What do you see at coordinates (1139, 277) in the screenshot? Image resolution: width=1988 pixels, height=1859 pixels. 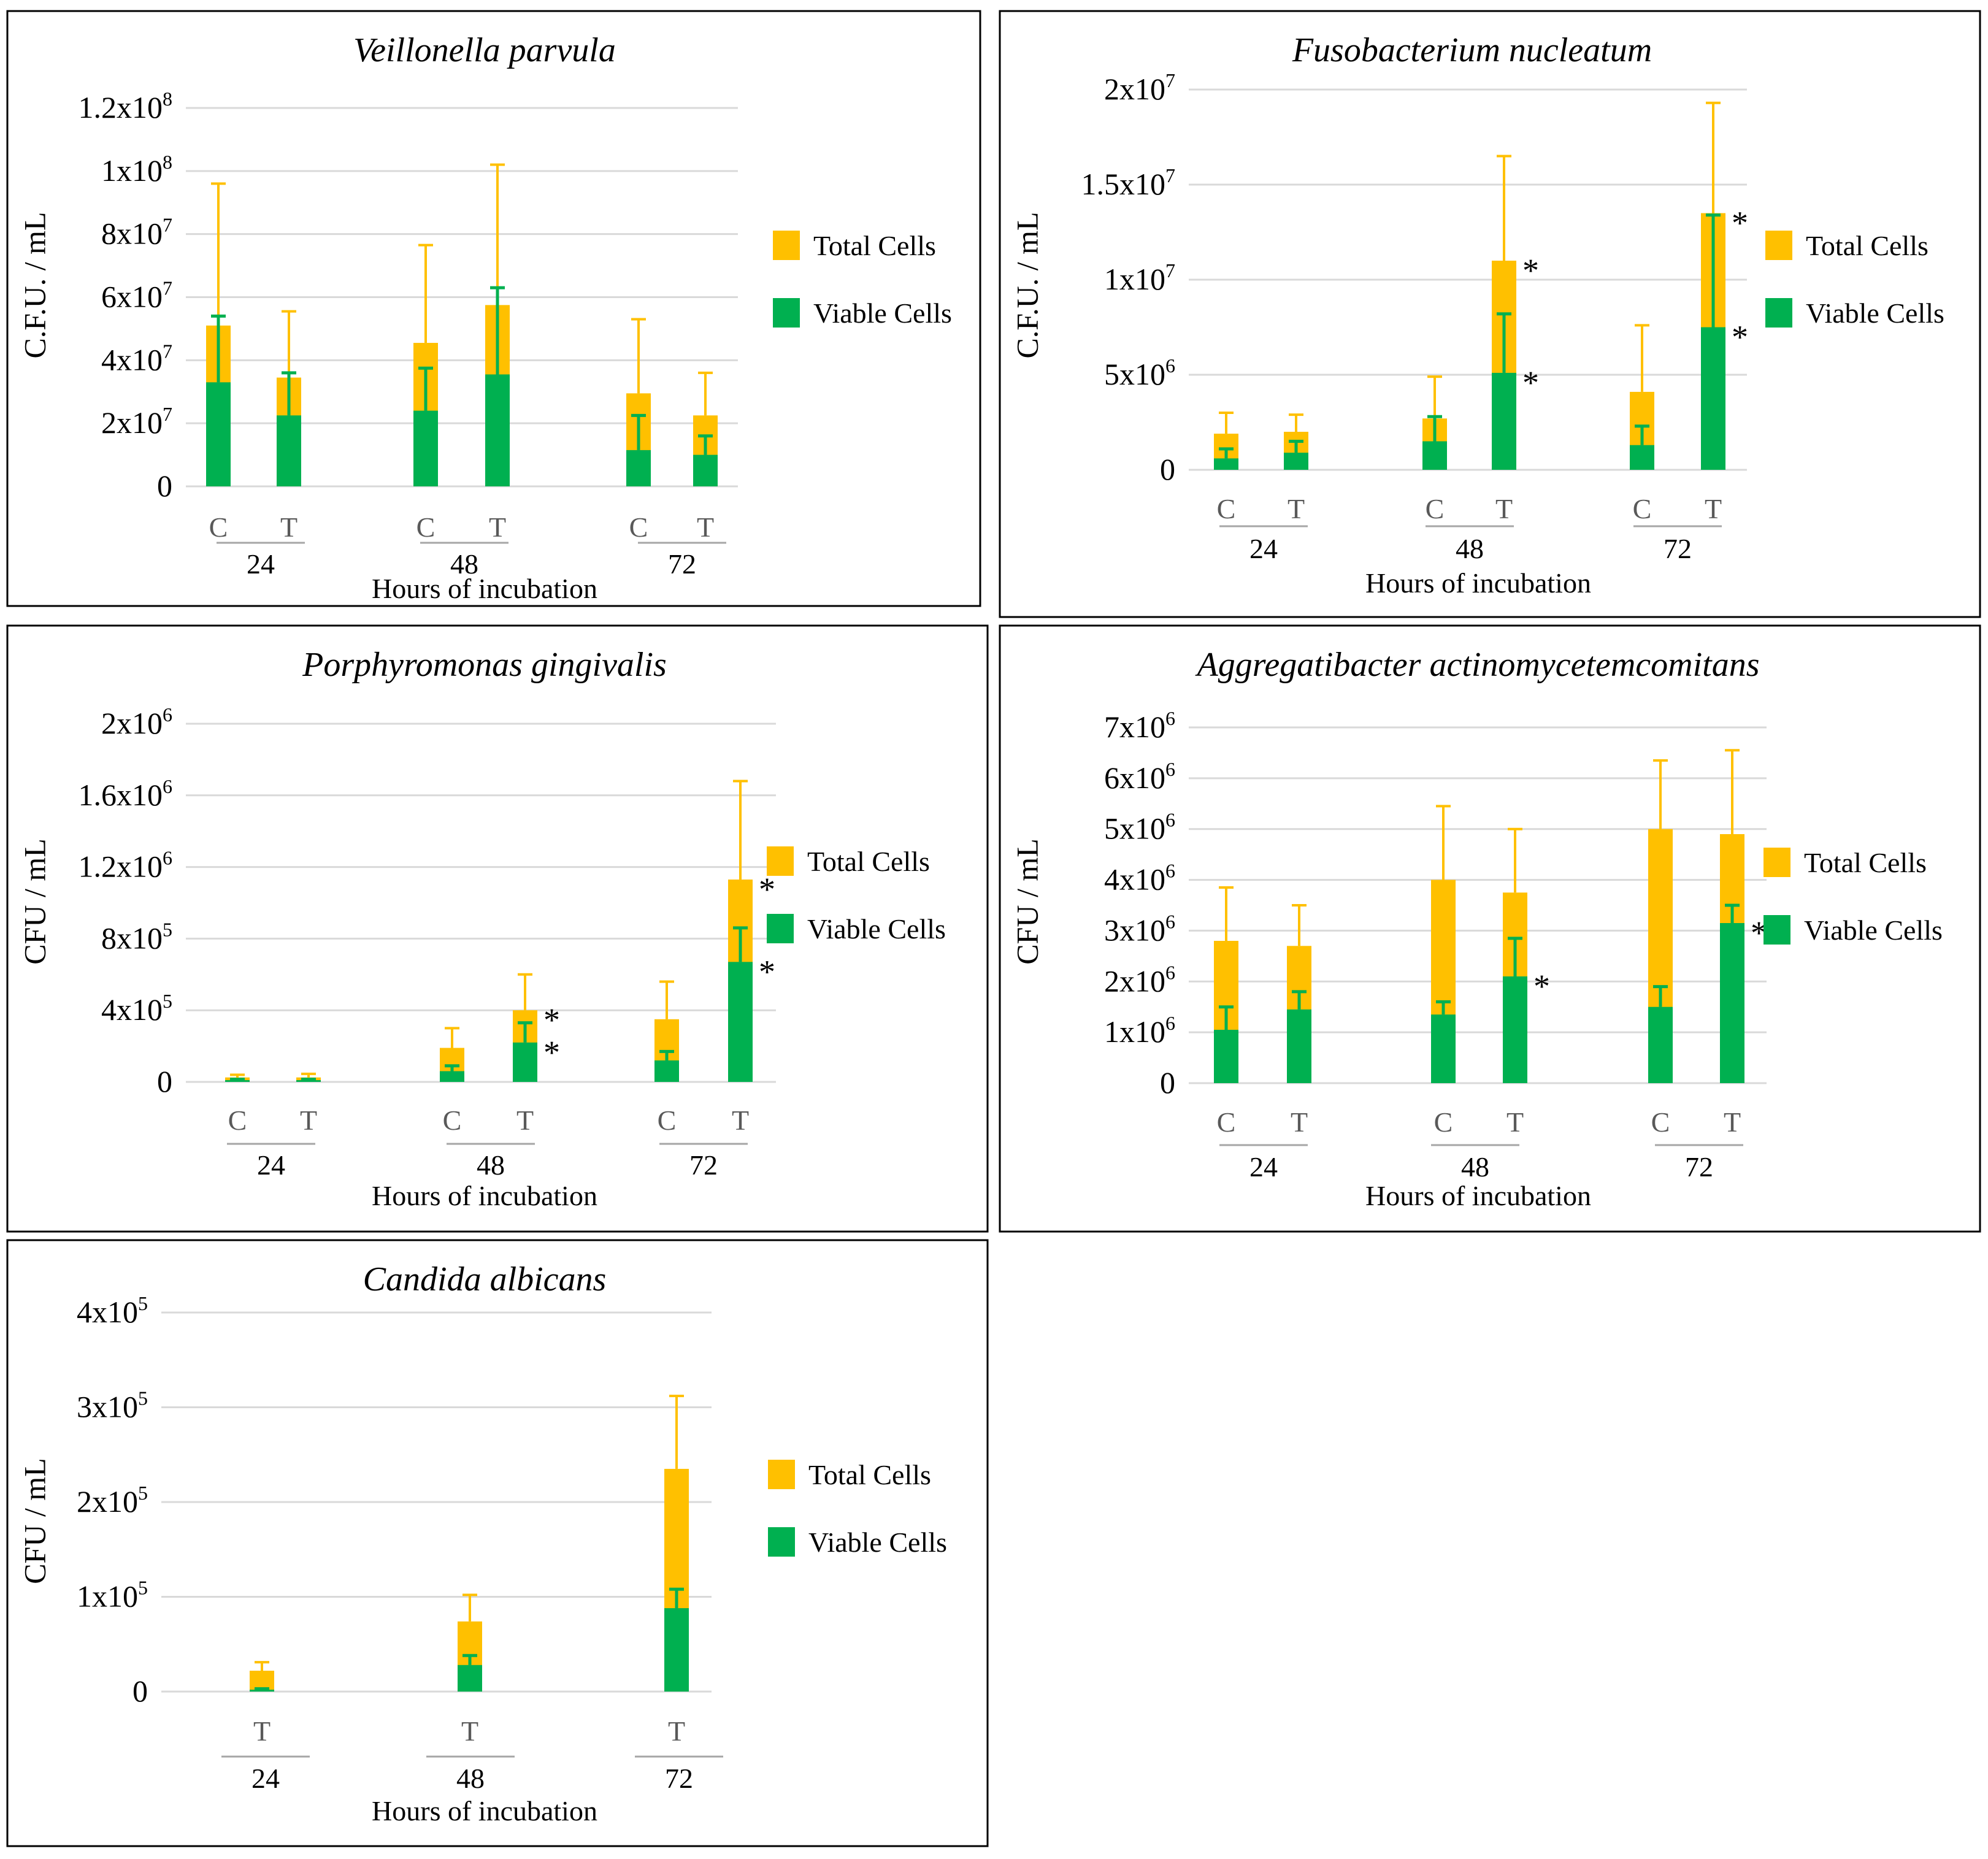 I see `y-tick-label: 1x10⁷` at bounding box center [1139, 277].